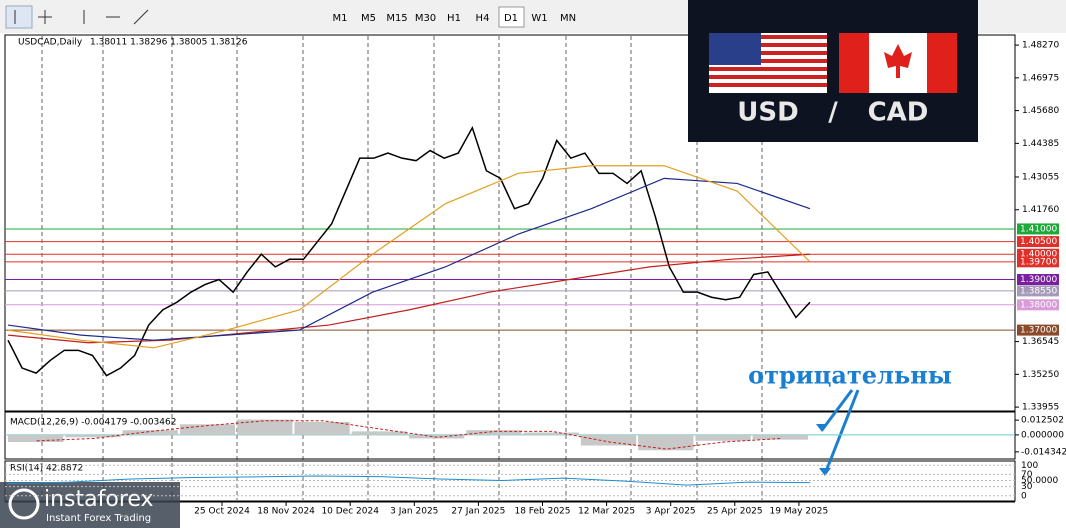  Describe the element at coordinates (1040, 342) in the screenshot. I see `y-tick-label: 1.36545` at that location.